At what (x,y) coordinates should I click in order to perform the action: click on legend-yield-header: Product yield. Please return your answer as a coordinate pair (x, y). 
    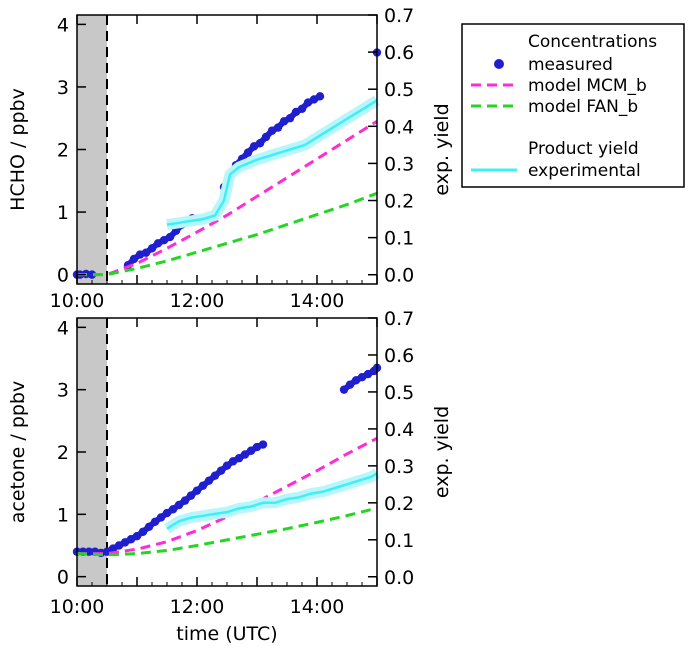
    Looking at the image, I should click on (583, 149).